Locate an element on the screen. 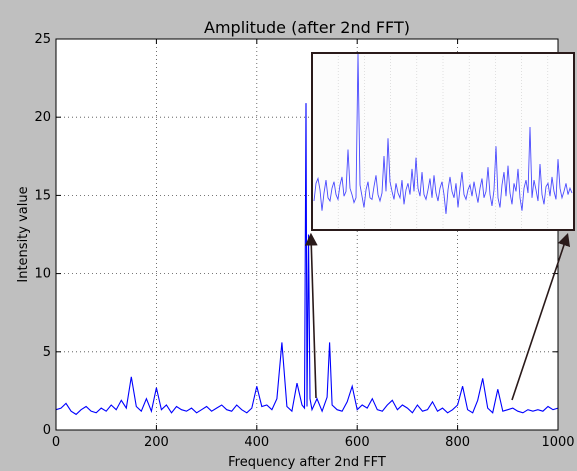 Image resolution: width=577 pixels, height=471 pixels. y-tick-label: 0 is located at coordinates (47, 430).